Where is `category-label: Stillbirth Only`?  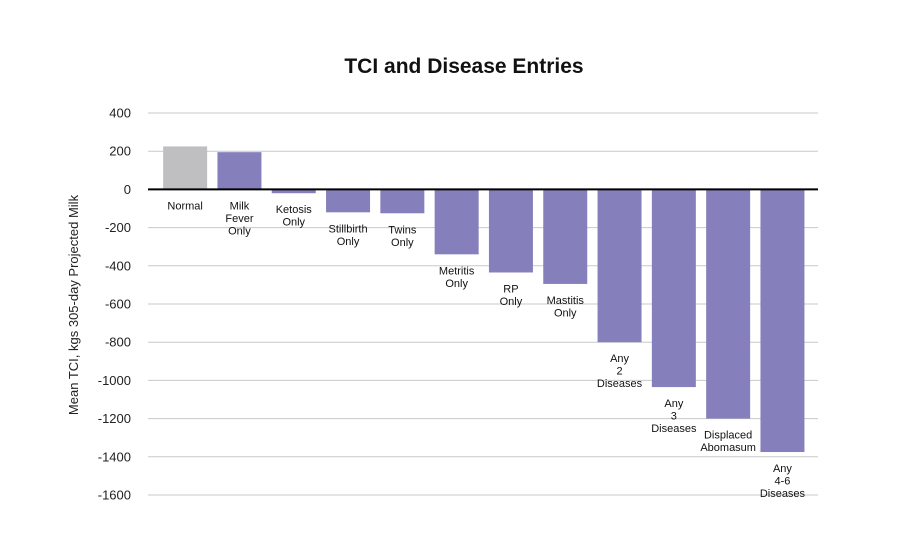
category-label: Stillbirth Only is located at coordinates (347, 235).